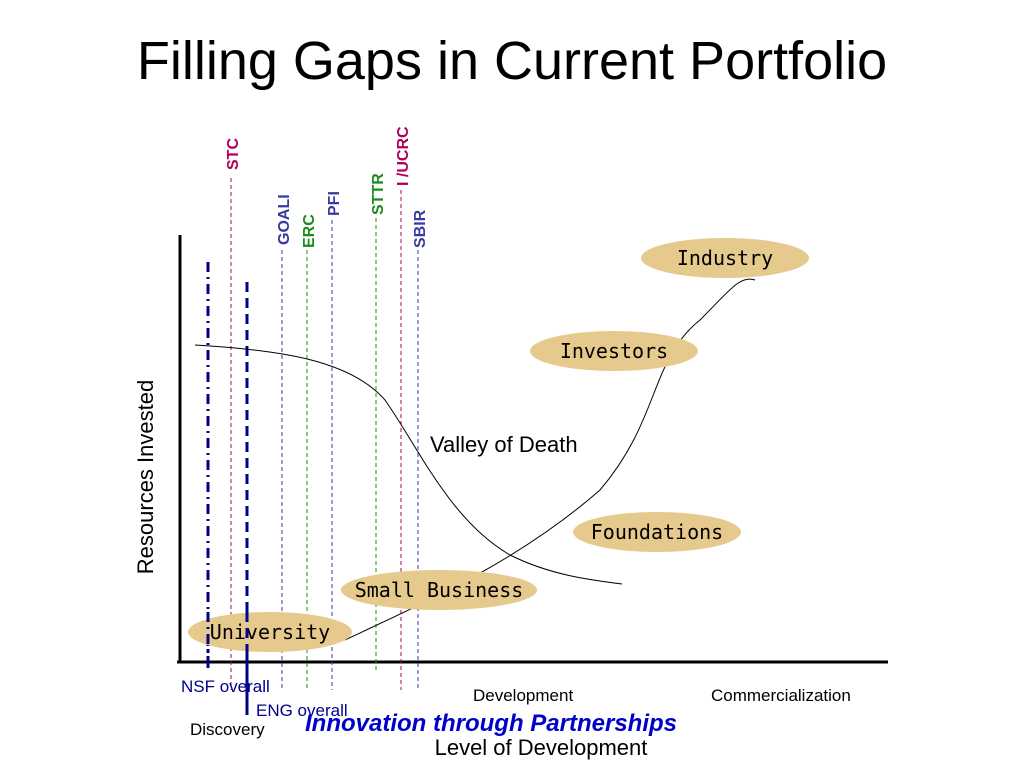 Image resolution: width=1024 pixels, height=768 pixels. Describe the element at coordinates (227, 729) in the screenshot. I see `stage-discovery: Discovery` at that location.